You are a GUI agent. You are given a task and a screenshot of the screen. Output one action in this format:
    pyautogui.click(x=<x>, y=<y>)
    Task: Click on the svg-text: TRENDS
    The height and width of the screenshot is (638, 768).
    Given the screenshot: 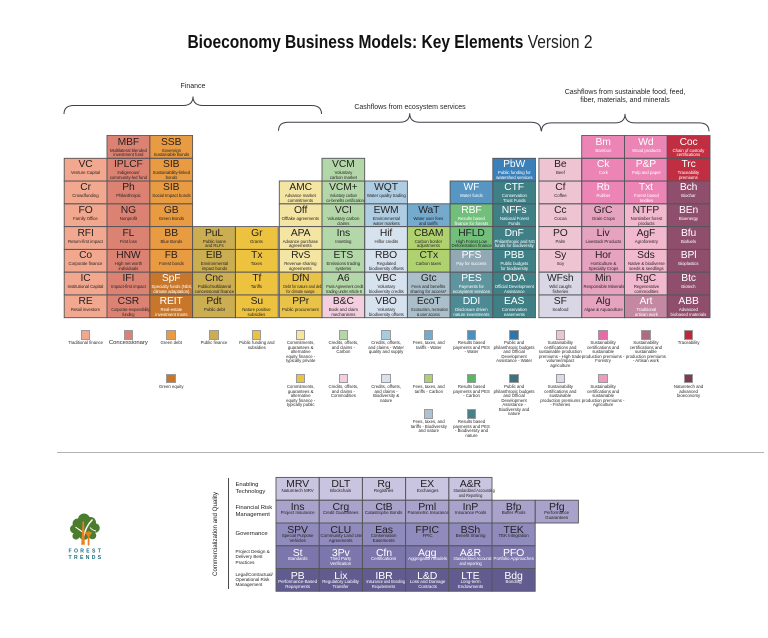 What is the action you would take?
    pyautogui.click(x=86, y=558)
    